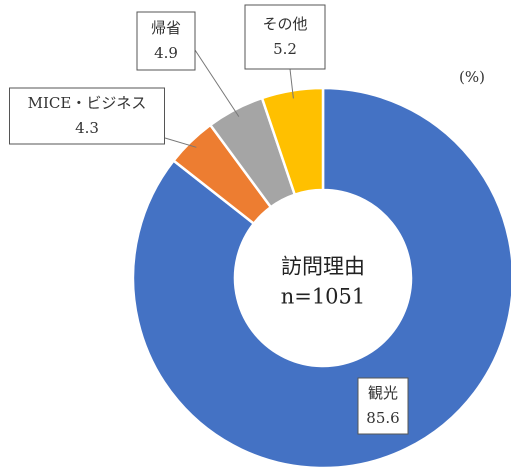  What do you see at coordinates (166, 28) in the screenshot?
I see `category-label: 帰省` at bounding box center [166, 28].